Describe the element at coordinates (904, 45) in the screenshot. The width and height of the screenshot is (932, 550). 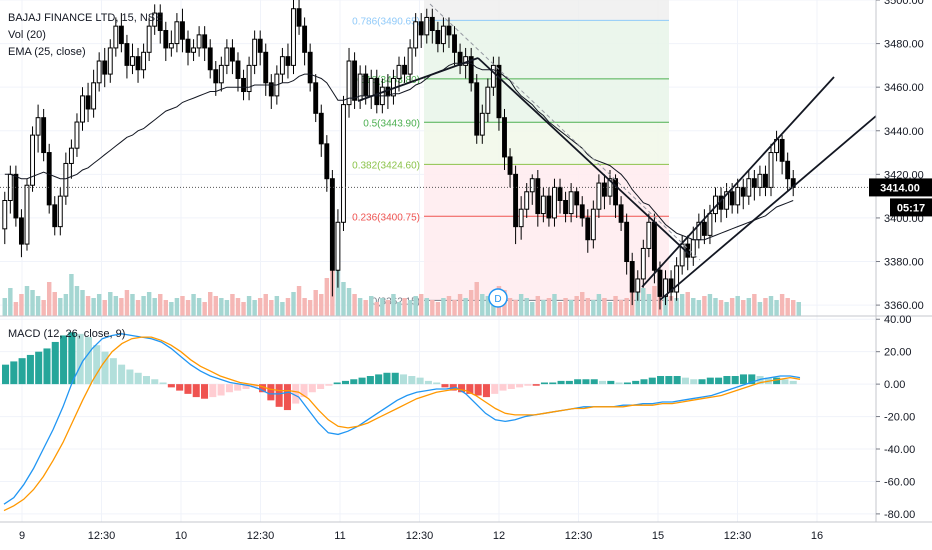
I see `price-tick-label: 3480.00` at that location.